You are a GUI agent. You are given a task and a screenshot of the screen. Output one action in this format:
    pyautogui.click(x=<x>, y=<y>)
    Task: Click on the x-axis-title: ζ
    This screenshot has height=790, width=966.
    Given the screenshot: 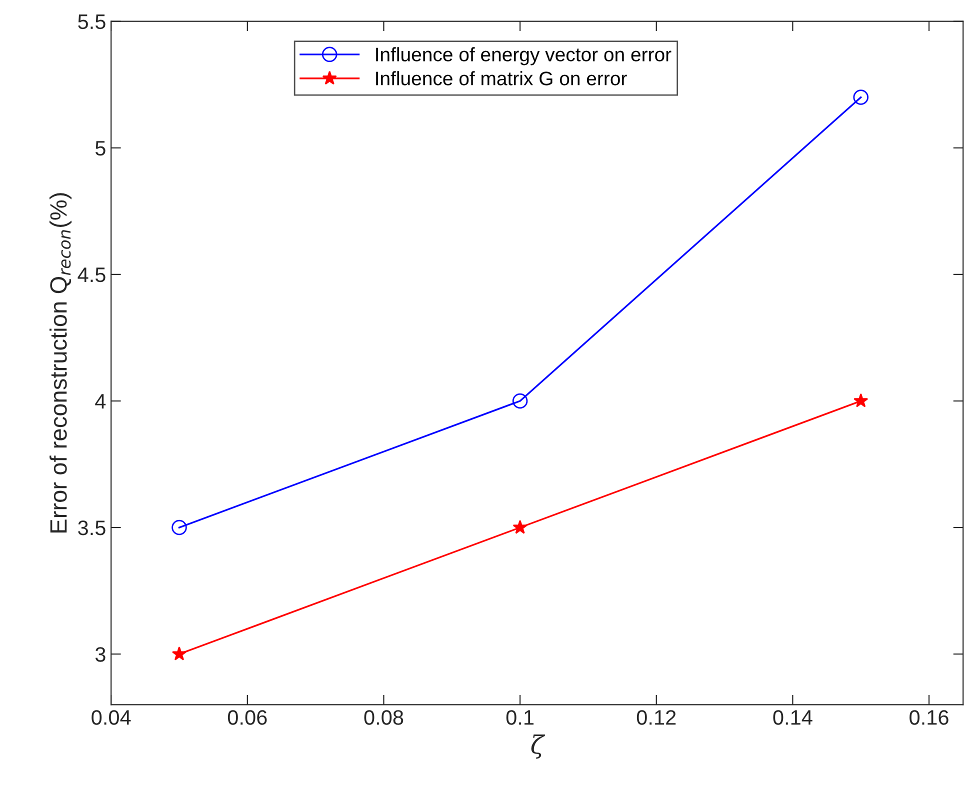 What is the action you would take?
    pyautogui.click(x=538, y=746)
    